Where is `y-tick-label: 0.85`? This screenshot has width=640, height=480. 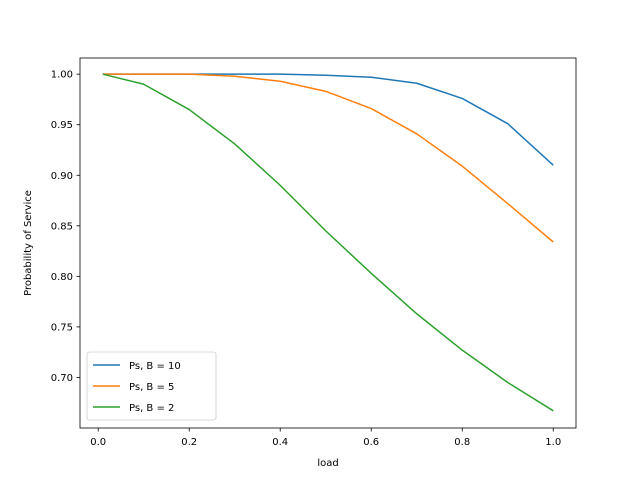 y-tick-label: 0.85 is located at coordinates (62, 226).